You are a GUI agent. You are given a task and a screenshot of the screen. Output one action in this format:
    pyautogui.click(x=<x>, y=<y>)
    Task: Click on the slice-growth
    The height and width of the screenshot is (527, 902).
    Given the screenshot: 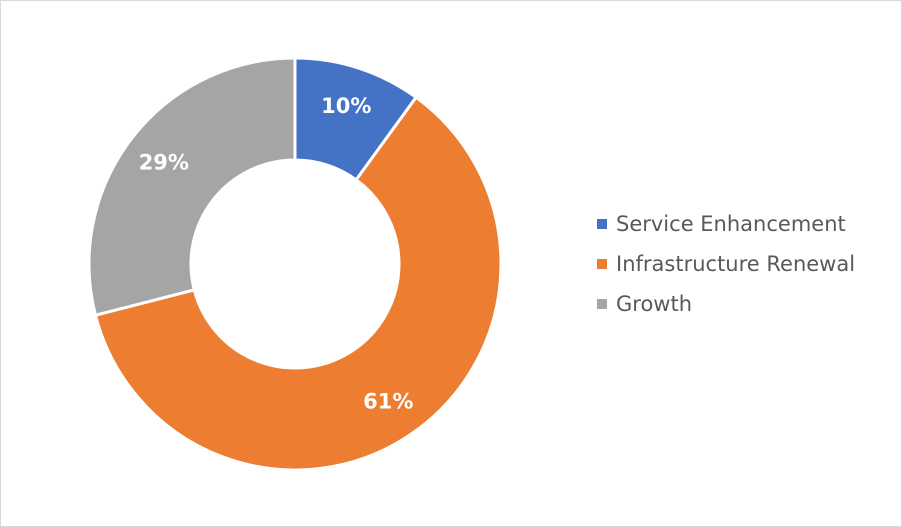 What is the action you would take?
    pyautogui.click(x=192, y=187)
    